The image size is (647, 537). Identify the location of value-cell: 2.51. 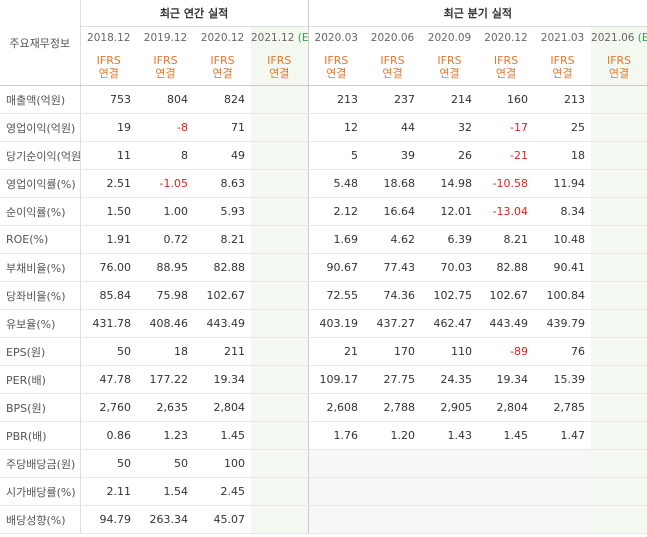
(108, 183).